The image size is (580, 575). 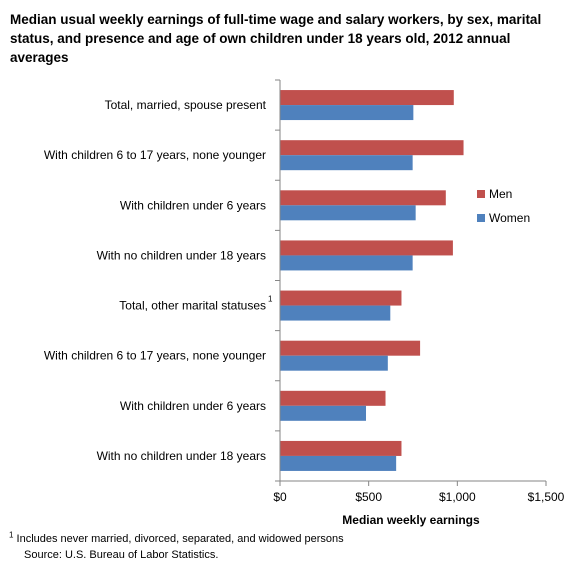 What do you see at coordinates (192, 306) in the screenshot?
I see `category-label: Total, other marital statuses` at bounding box center [192, 306].